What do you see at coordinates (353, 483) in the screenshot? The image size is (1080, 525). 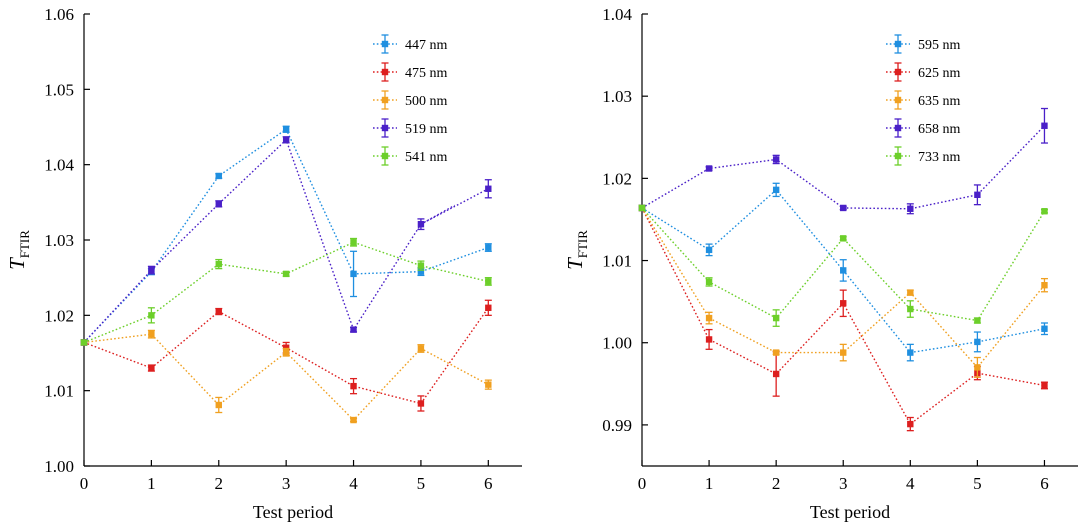 I see `x-tick-label: 4` at bounding box center [353, 483].